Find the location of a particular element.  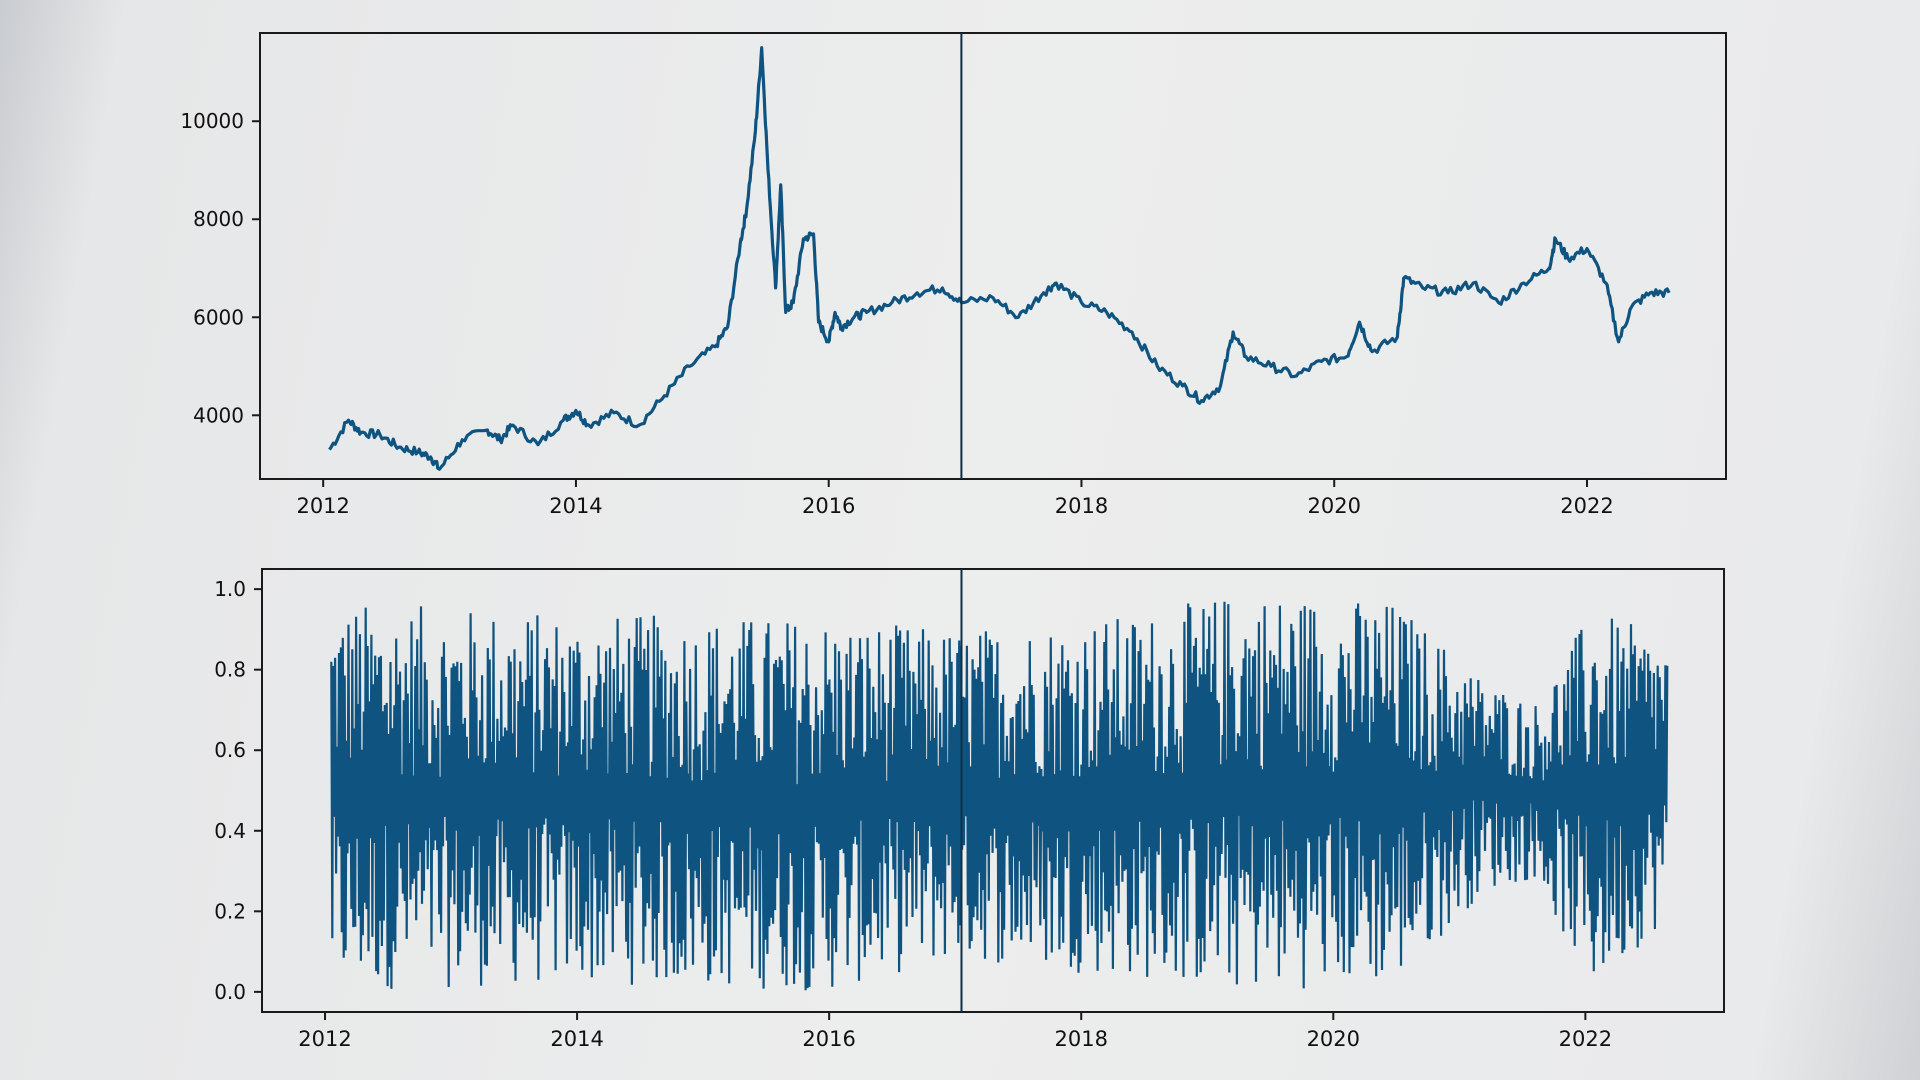

bot-xtick-label: 2020 is located at coordinates (1333, 1039).